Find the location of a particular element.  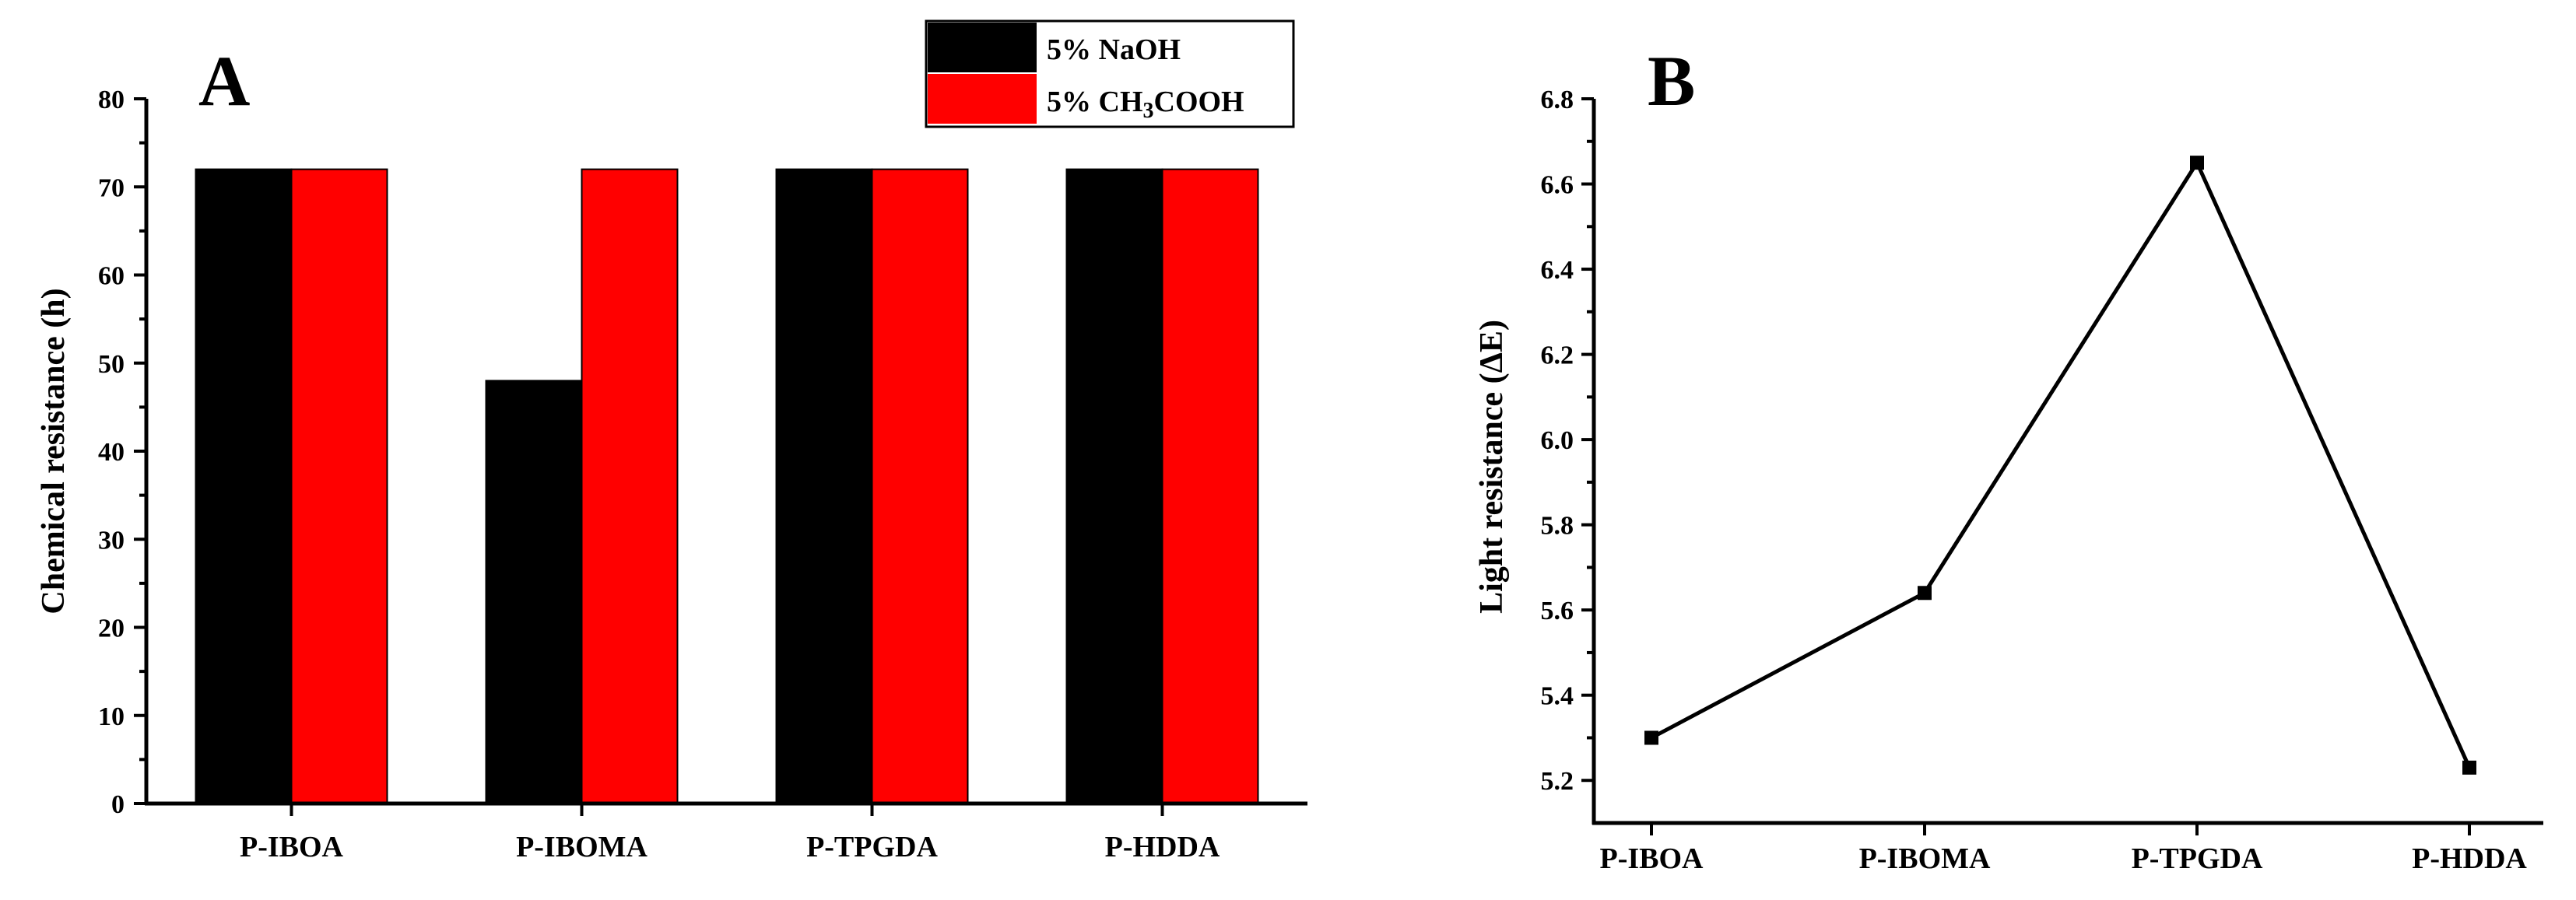

y-tick-label-b: 6.2 is located at coordinates (1558, 355).